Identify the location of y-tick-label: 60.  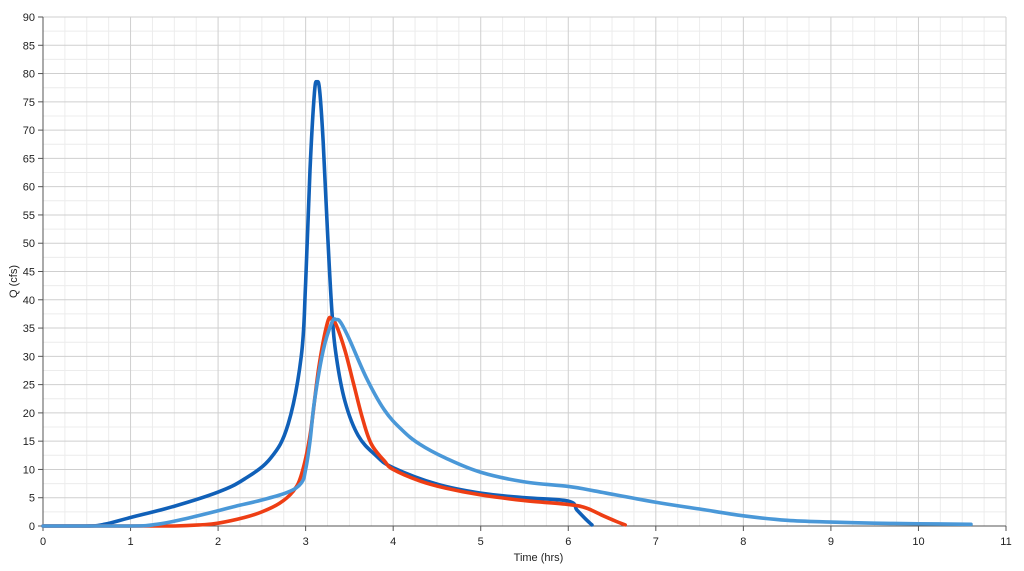
(29, 188).